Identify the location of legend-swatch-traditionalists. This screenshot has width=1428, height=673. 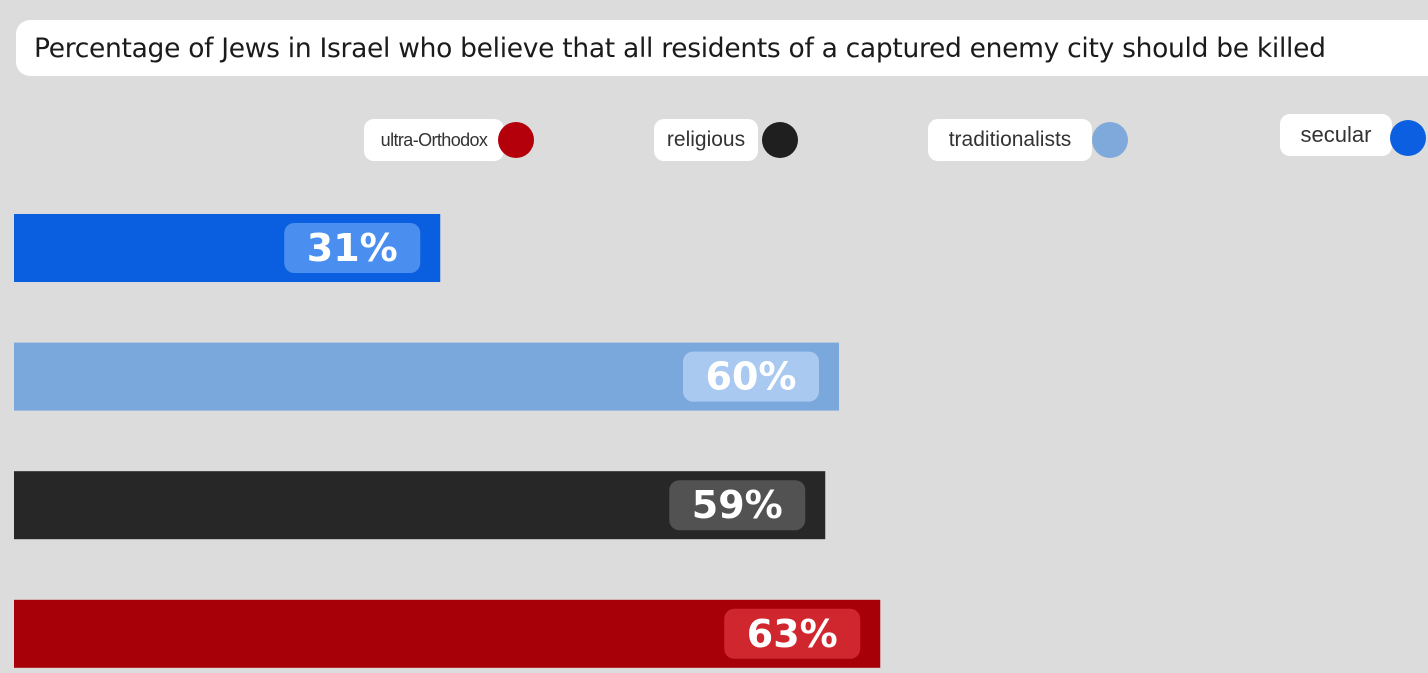
(1110, 140).